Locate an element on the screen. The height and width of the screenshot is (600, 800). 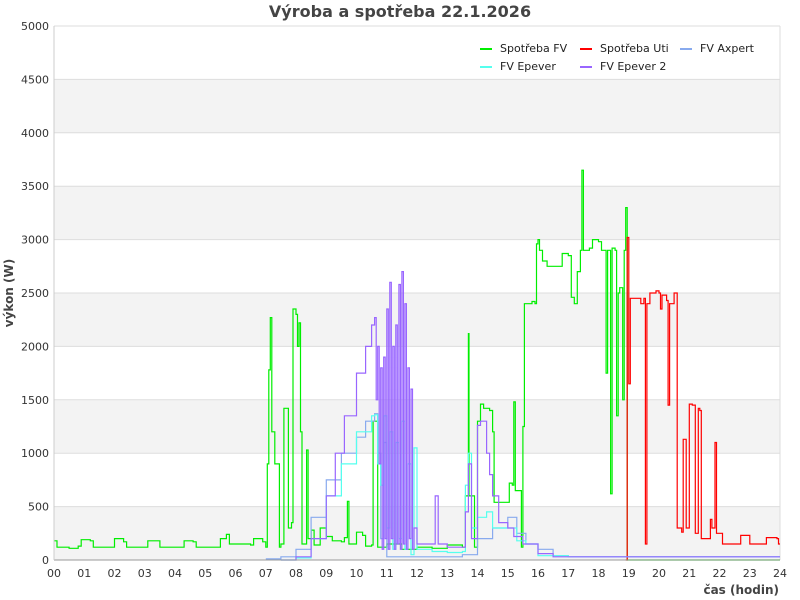
legend-label: FV Epever 2 is located at coordinates (633, 66).